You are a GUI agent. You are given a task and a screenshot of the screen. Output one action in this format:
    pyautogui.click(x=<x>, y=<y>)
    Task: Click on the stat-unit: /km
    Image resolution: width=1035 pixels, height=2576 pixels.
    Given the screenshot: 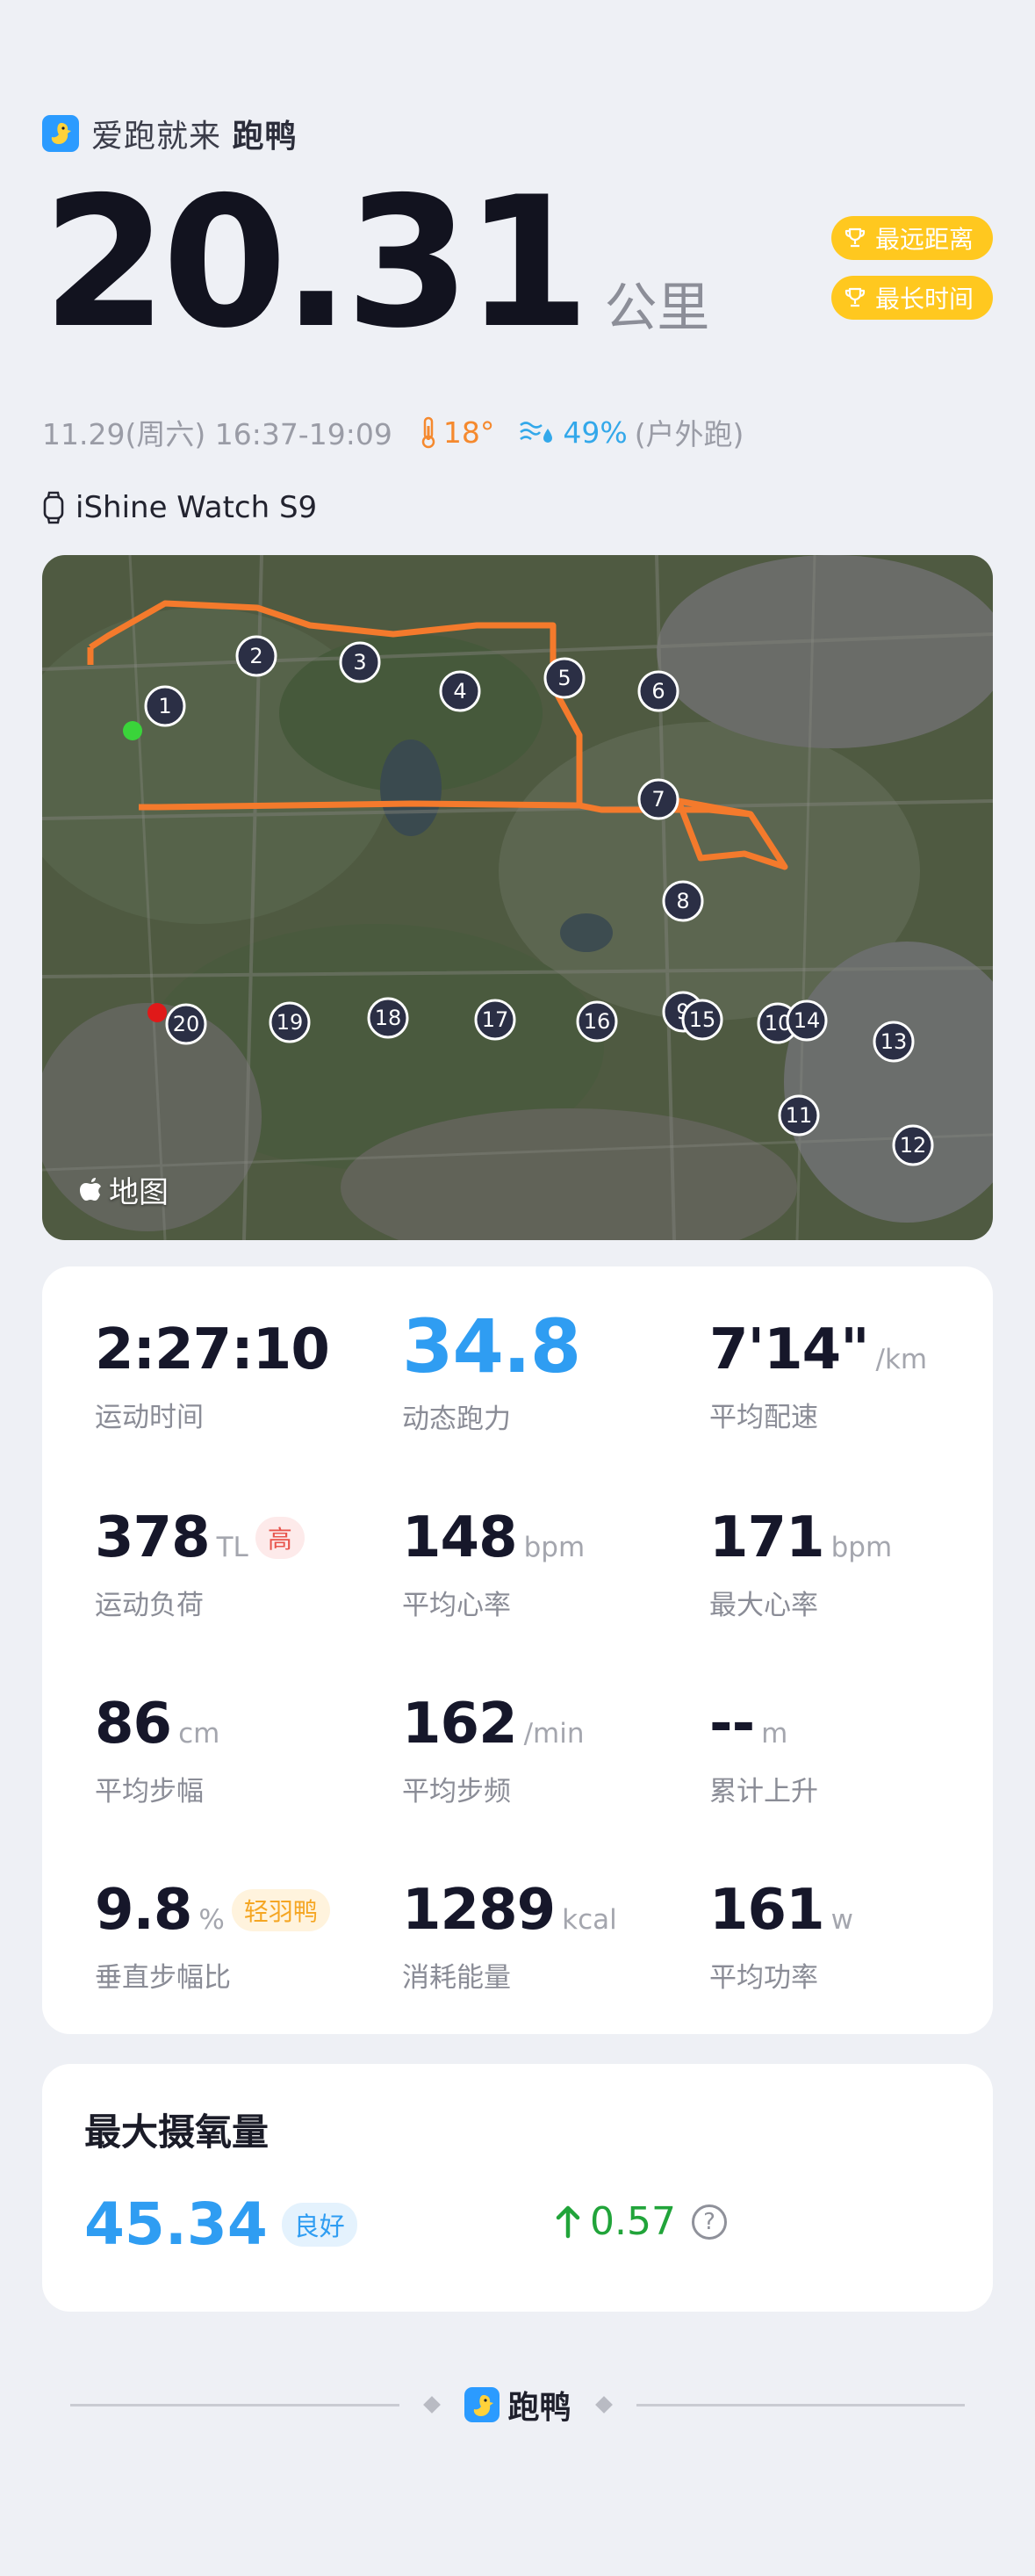 What is the action you would take?
    pyautogui.click(x=902, y=1359)
    